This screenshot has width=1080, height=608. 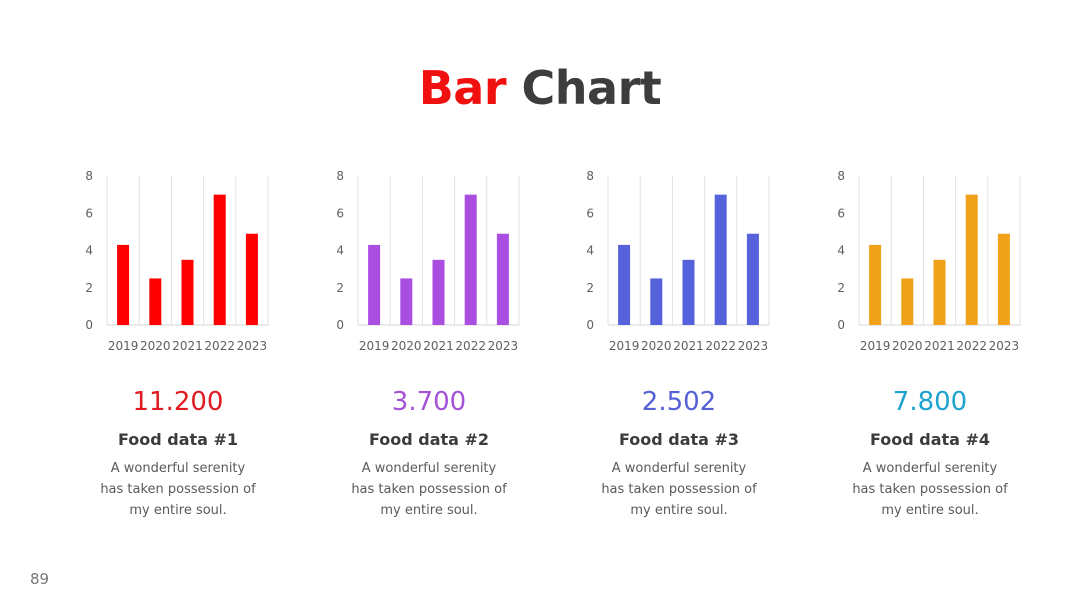 What do you see at coordinates (591, 88) in the screenshot?
I see `title-word-chart: Chart` at bounding box center [591, 88].